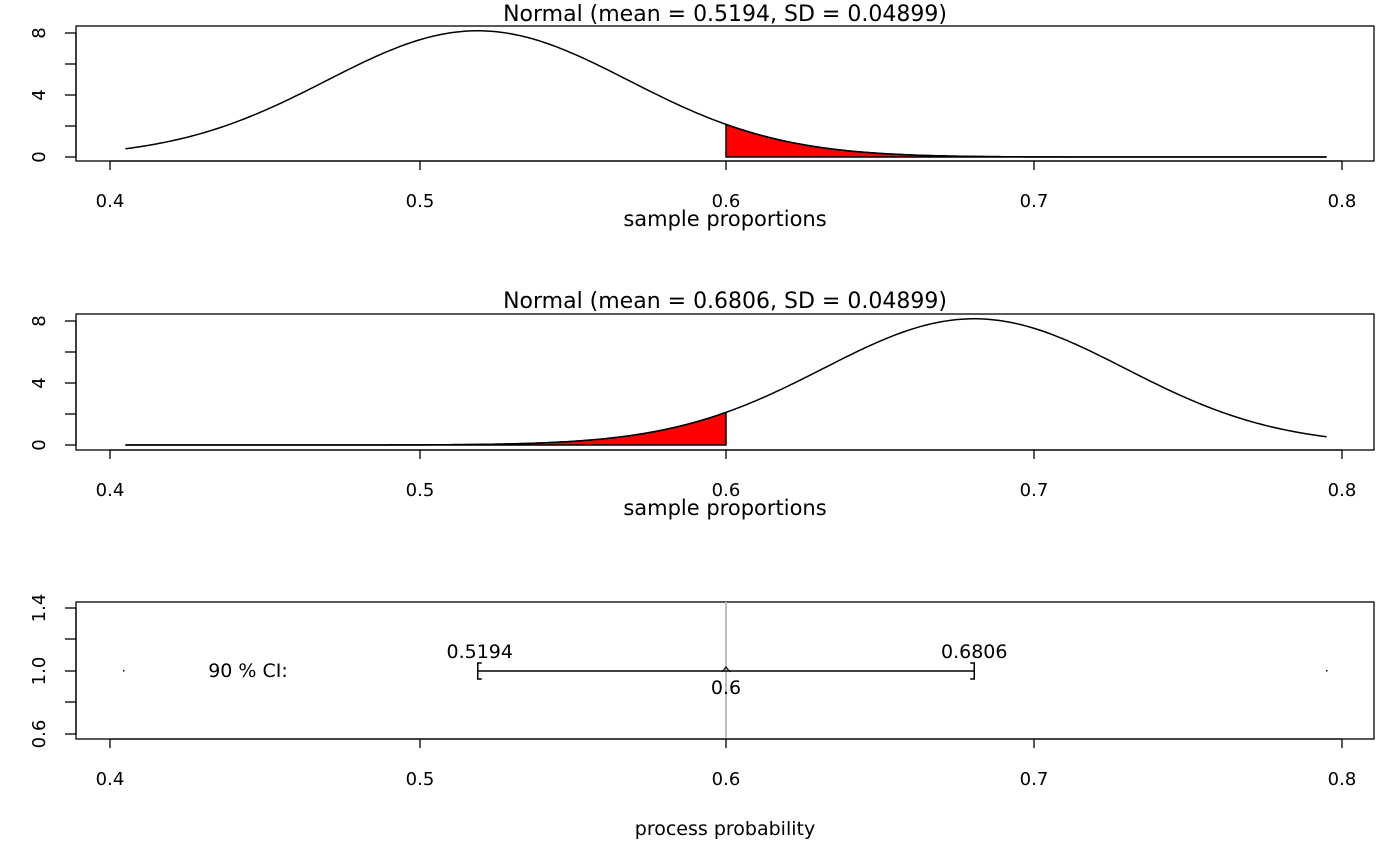 The height and width of the screenshot is (866, 1400). Describe the element at coordinates (39, 320) in the screenshot. I see `panel-2-y-tick-label: 8` at that location.